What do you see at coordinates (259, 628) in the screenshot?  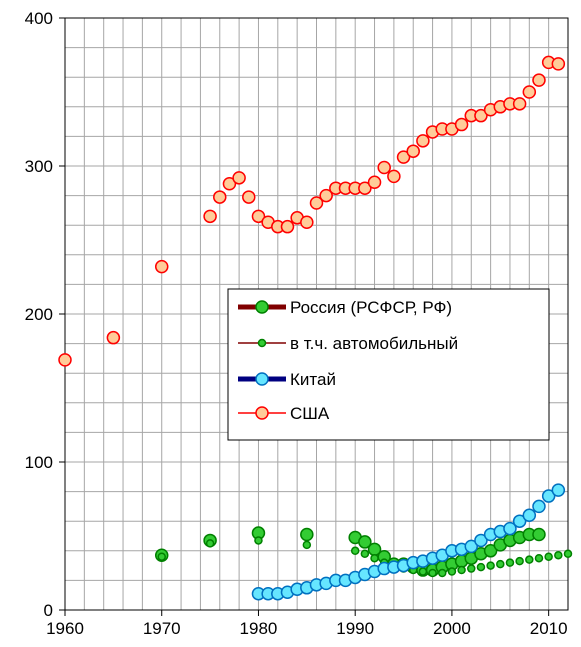 I see `x-tick-label: 1980` at bounding box center [259, 628].